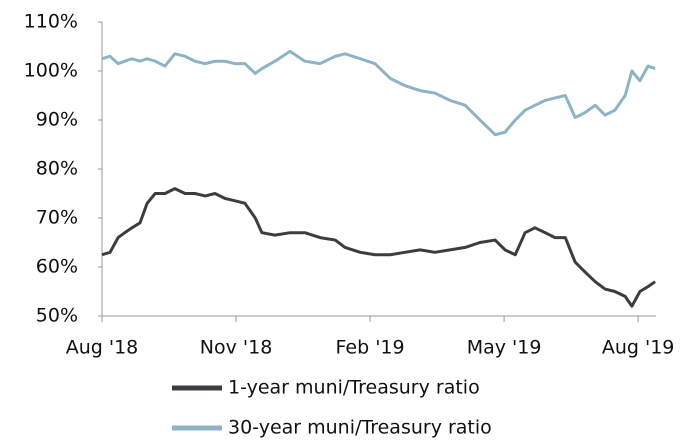 Image resolution: width=682 pixels, height=440 pixels. Describe the element at coordinates (51, 22) in the screenshot. I see `y-tick-label: 110%` at that location.